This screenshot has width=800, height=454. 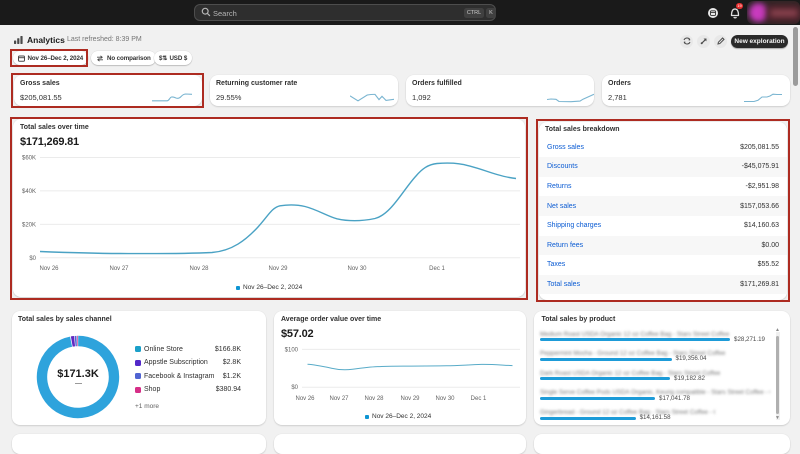 I want to click on svg-text: $40K, so click(x=29, y=192).